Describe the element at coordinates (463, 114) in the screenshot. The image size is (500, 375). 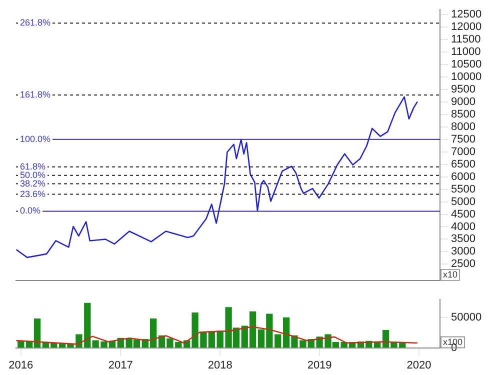
I see `y-tick-label: 8500` at that location.